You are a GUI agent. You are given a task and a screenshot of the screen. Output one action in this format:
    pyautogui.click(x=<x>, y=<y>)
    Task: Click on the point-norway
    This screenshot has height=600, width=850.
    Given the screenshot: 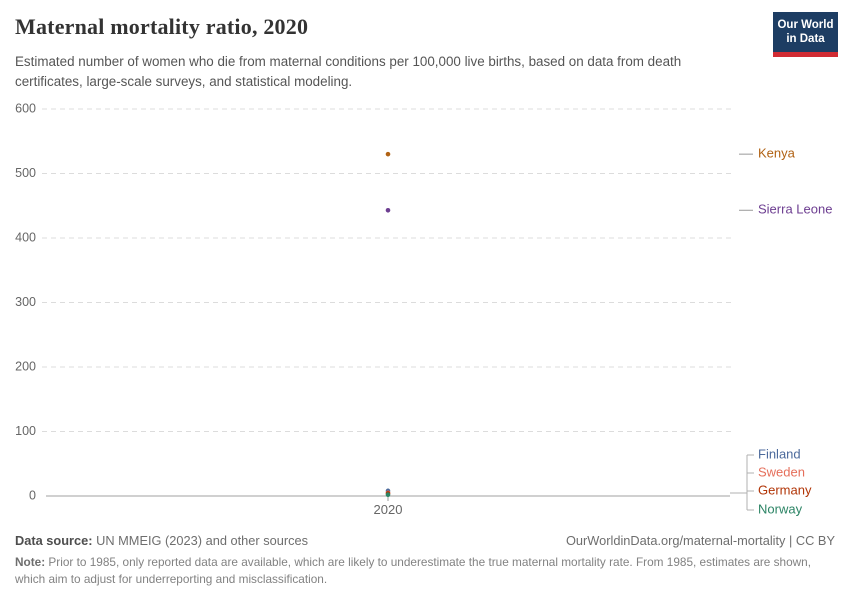 What is the action you would take?
    pyautogui.click(x=388, y=495)
    